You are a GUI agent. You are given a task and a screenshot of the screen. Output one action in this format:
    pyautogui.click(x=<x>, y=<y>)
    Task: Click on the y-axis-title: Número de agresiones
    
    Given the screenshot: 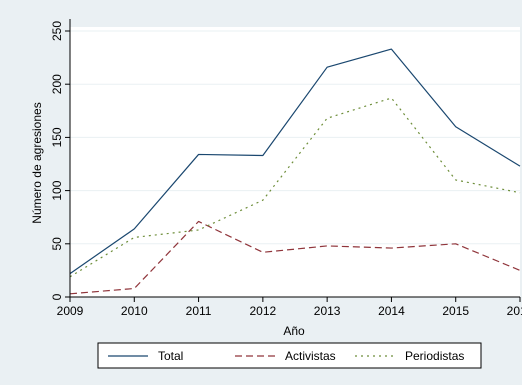 What is the action you would take?
    pyautogui.click(x=37, y=162)
    